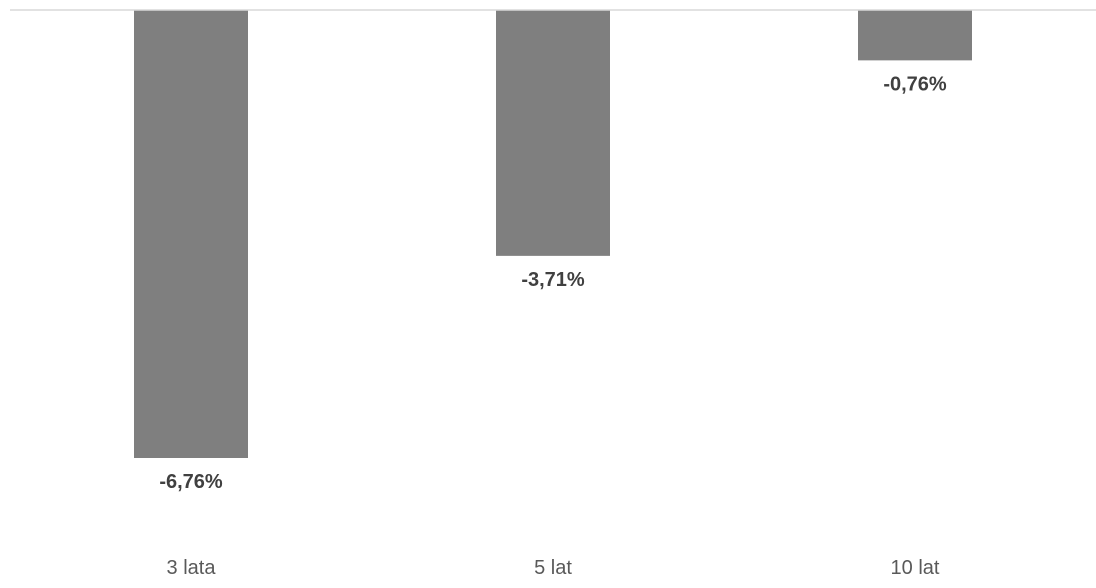  I want to click on data-label-3: -0,76%, so click(915, 84).